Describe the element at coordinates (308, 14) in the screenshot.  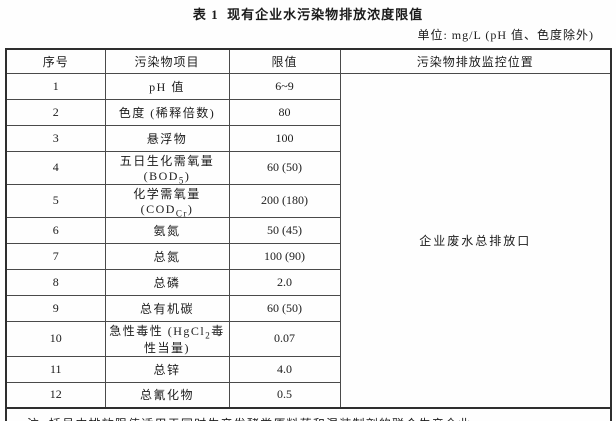
I see `table-title: 表 1 现有企业水污染物排放浓度限值` at that location.